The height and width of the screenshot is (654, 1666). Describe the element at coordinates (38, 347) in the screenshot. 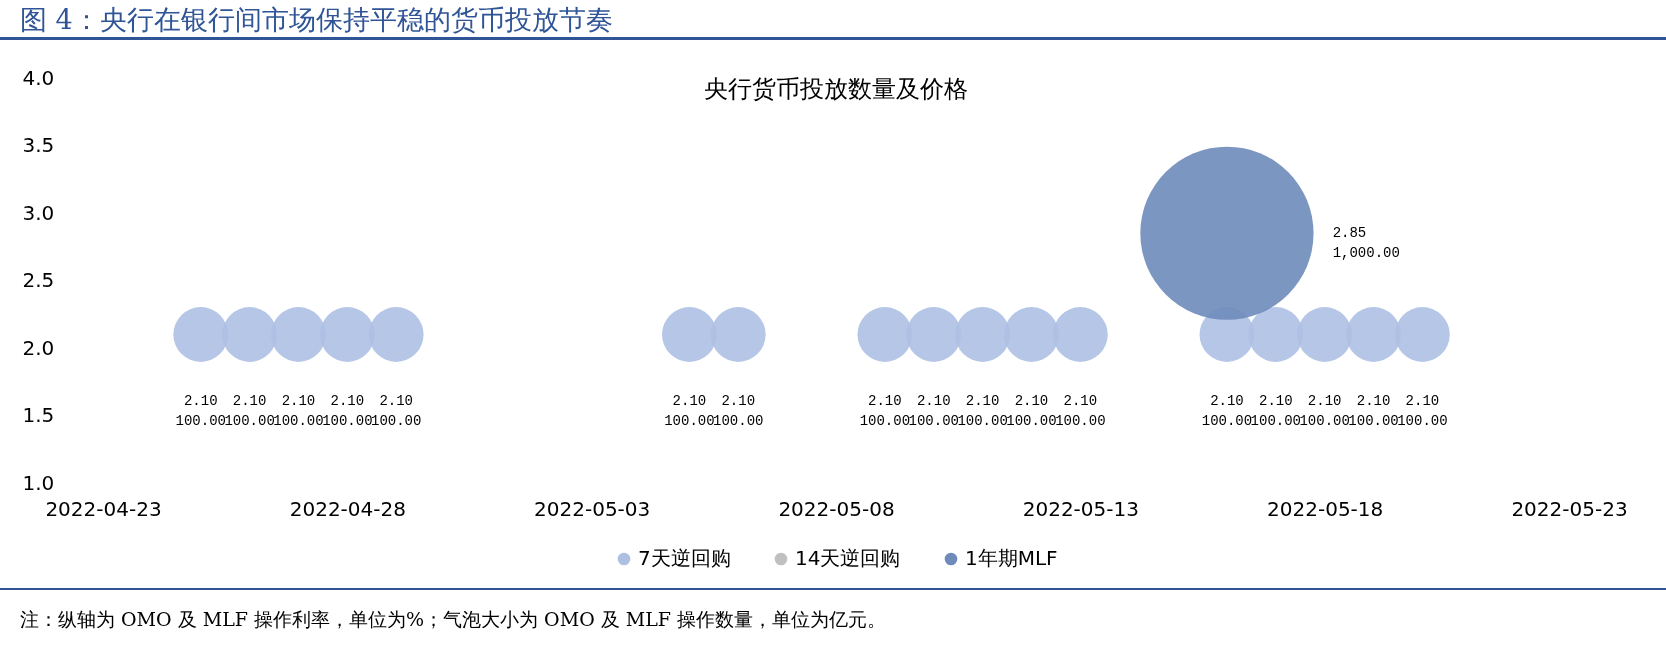

I see `y-tick-label: 2.0` at that location.